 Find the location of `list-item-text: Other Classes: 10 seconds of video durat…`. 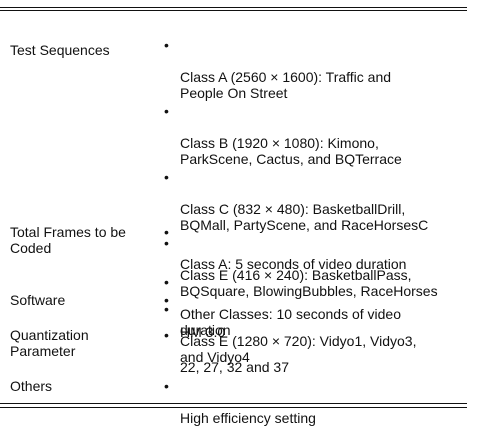

list-item-text: Other Classes: 10 seconds of video durat… is located at coordinates (291, 322).